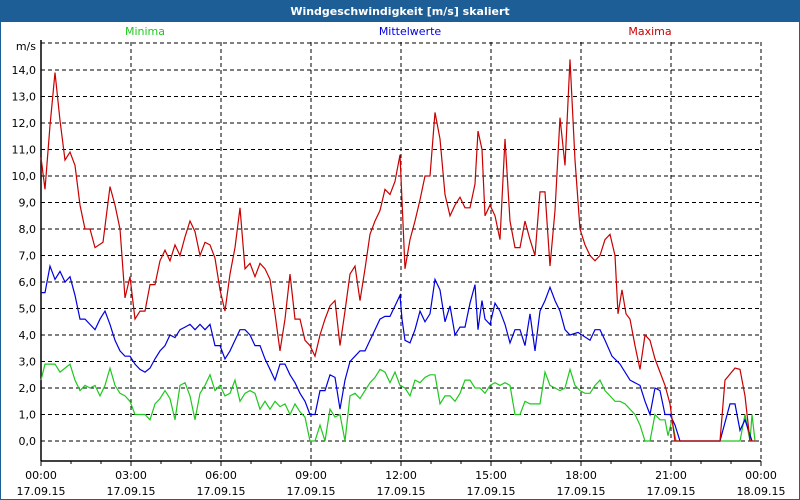 The image size is (800, 500). What do you see at coordinates (401, 475) in the screenshot?
I see `x-tick-time: 12:00` at bounding box center [401, 475].